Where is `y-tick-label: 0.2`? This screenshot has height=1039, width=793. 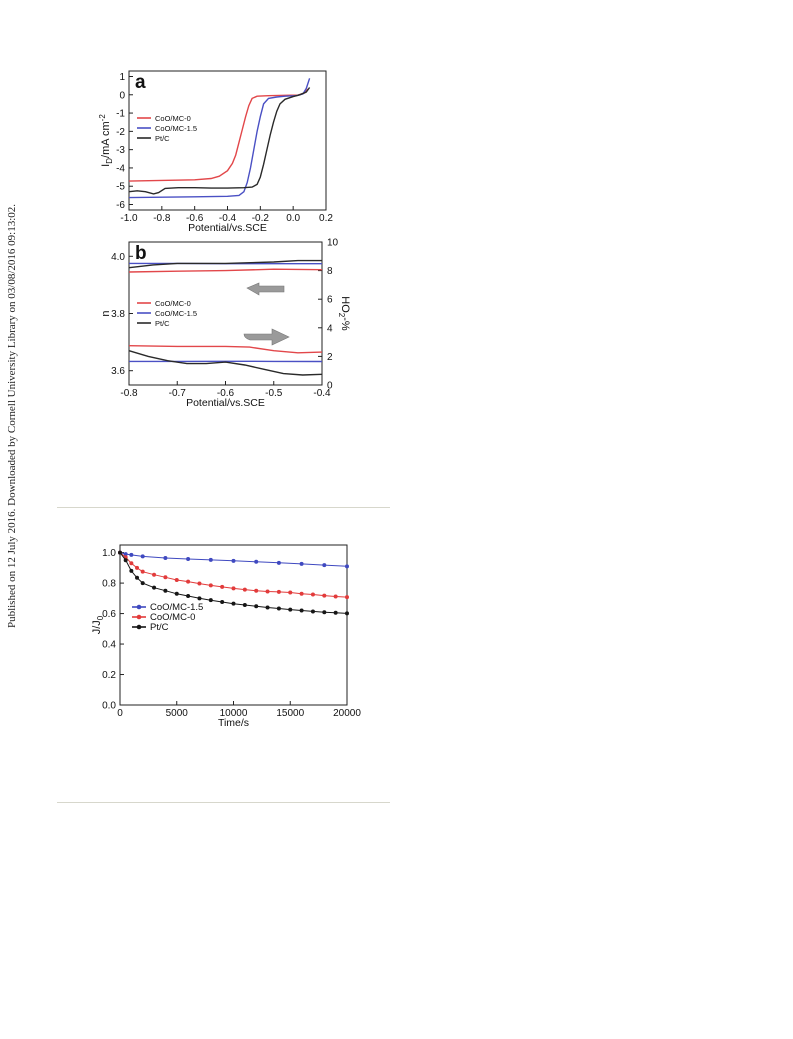
y-tick-label: 0.2 is located at coordinates (109, 675).